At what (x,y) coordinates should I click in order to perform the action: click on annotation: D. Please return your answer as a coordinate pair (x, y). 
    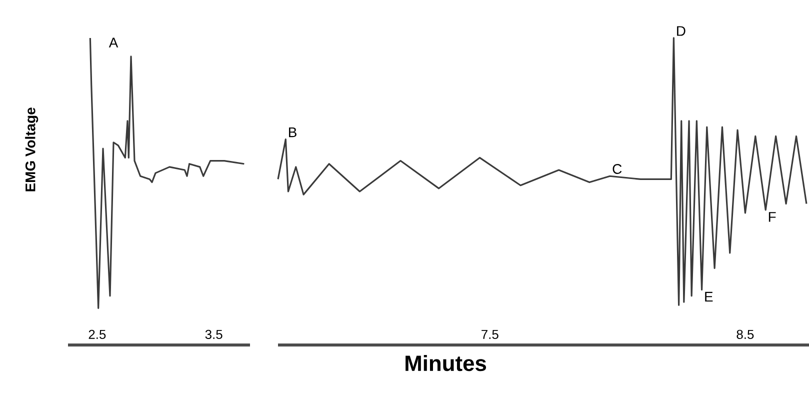
    Looking at the image, I should click on (681, 31).